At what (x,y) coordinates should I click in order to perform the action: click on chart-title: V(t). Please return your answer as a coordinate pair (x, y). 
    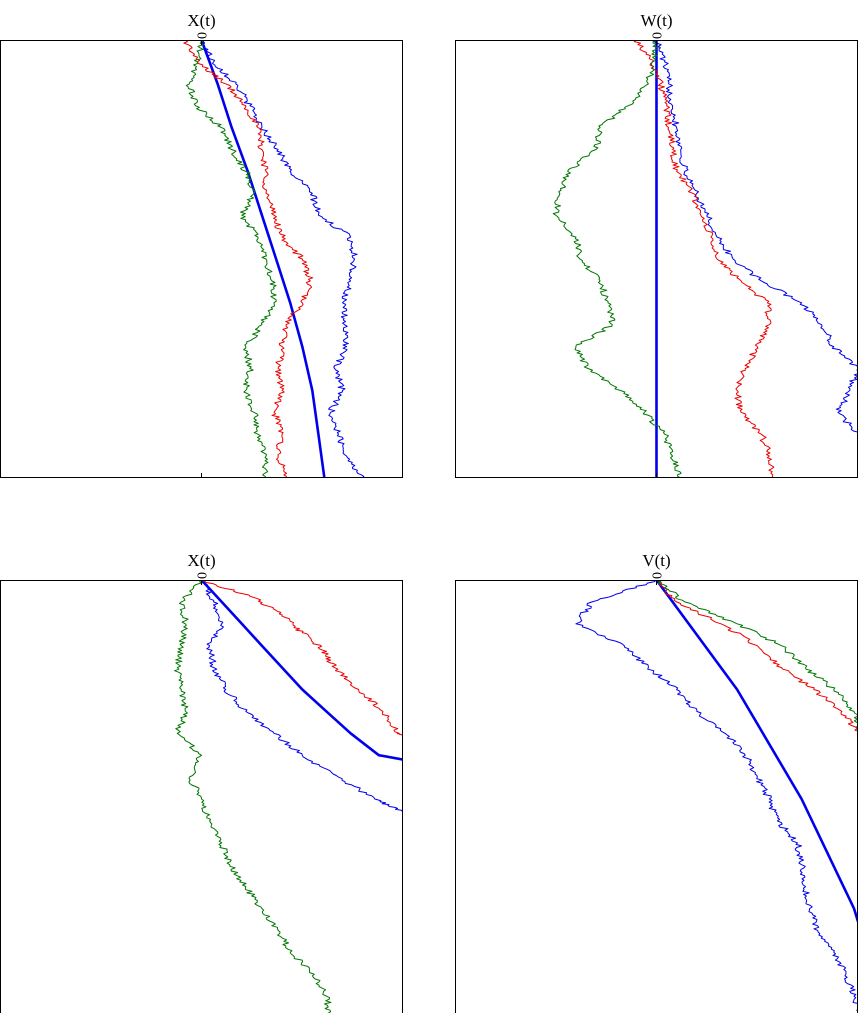
    Looking at the image, I should click on (656, 560).